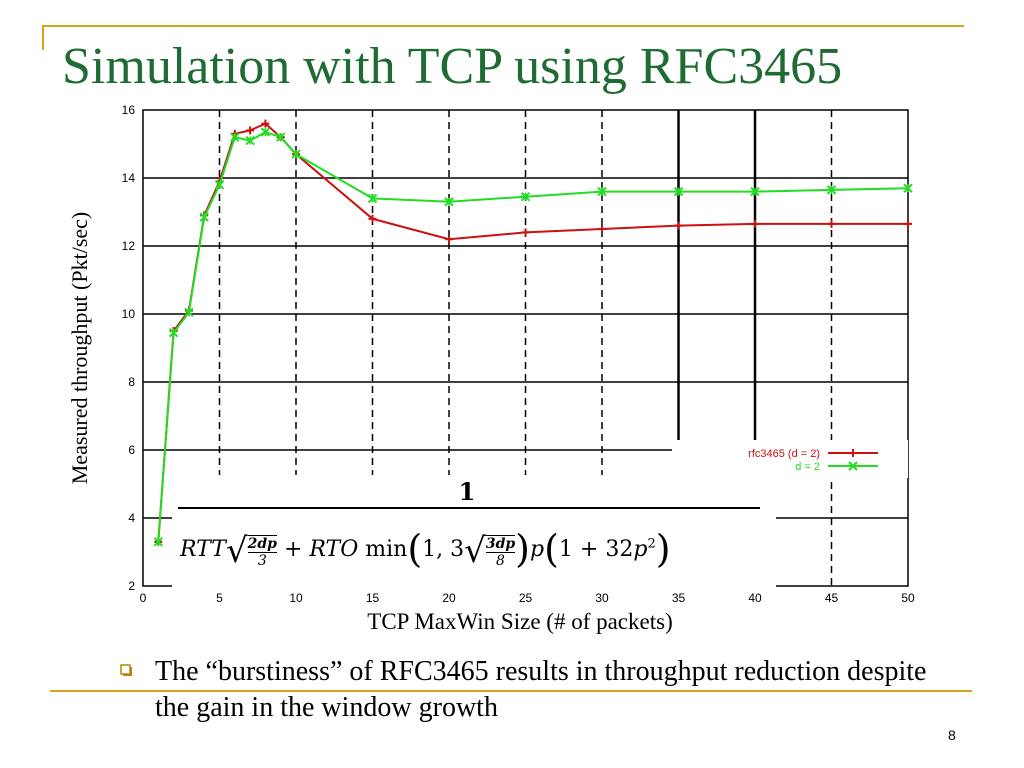  What do you see at coordinates (511, 691) in the screenshot?
I see `bottom-accent-line` at bounding box center [511, 691].